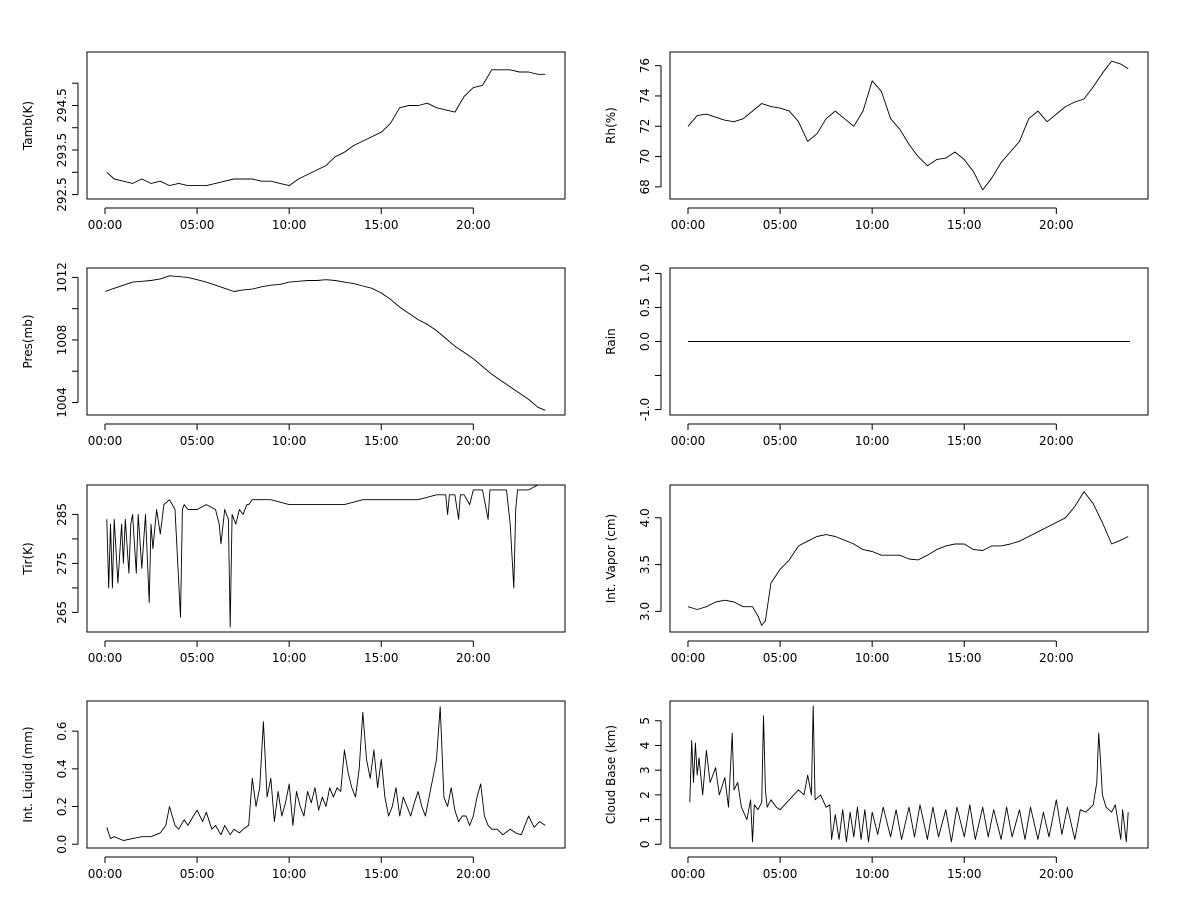 This screenshot has width=1200, height=900. I want to click on chart-1-x-tick-label: 15:00, so click(964, 225).